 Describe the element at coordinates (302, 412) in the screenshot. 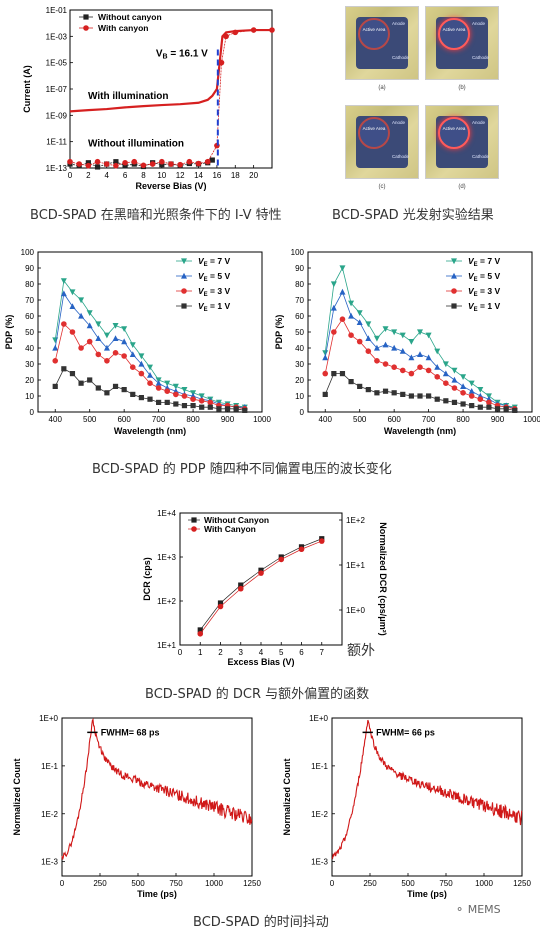

I see `pdp_right-ytick-label: 0` at that location.